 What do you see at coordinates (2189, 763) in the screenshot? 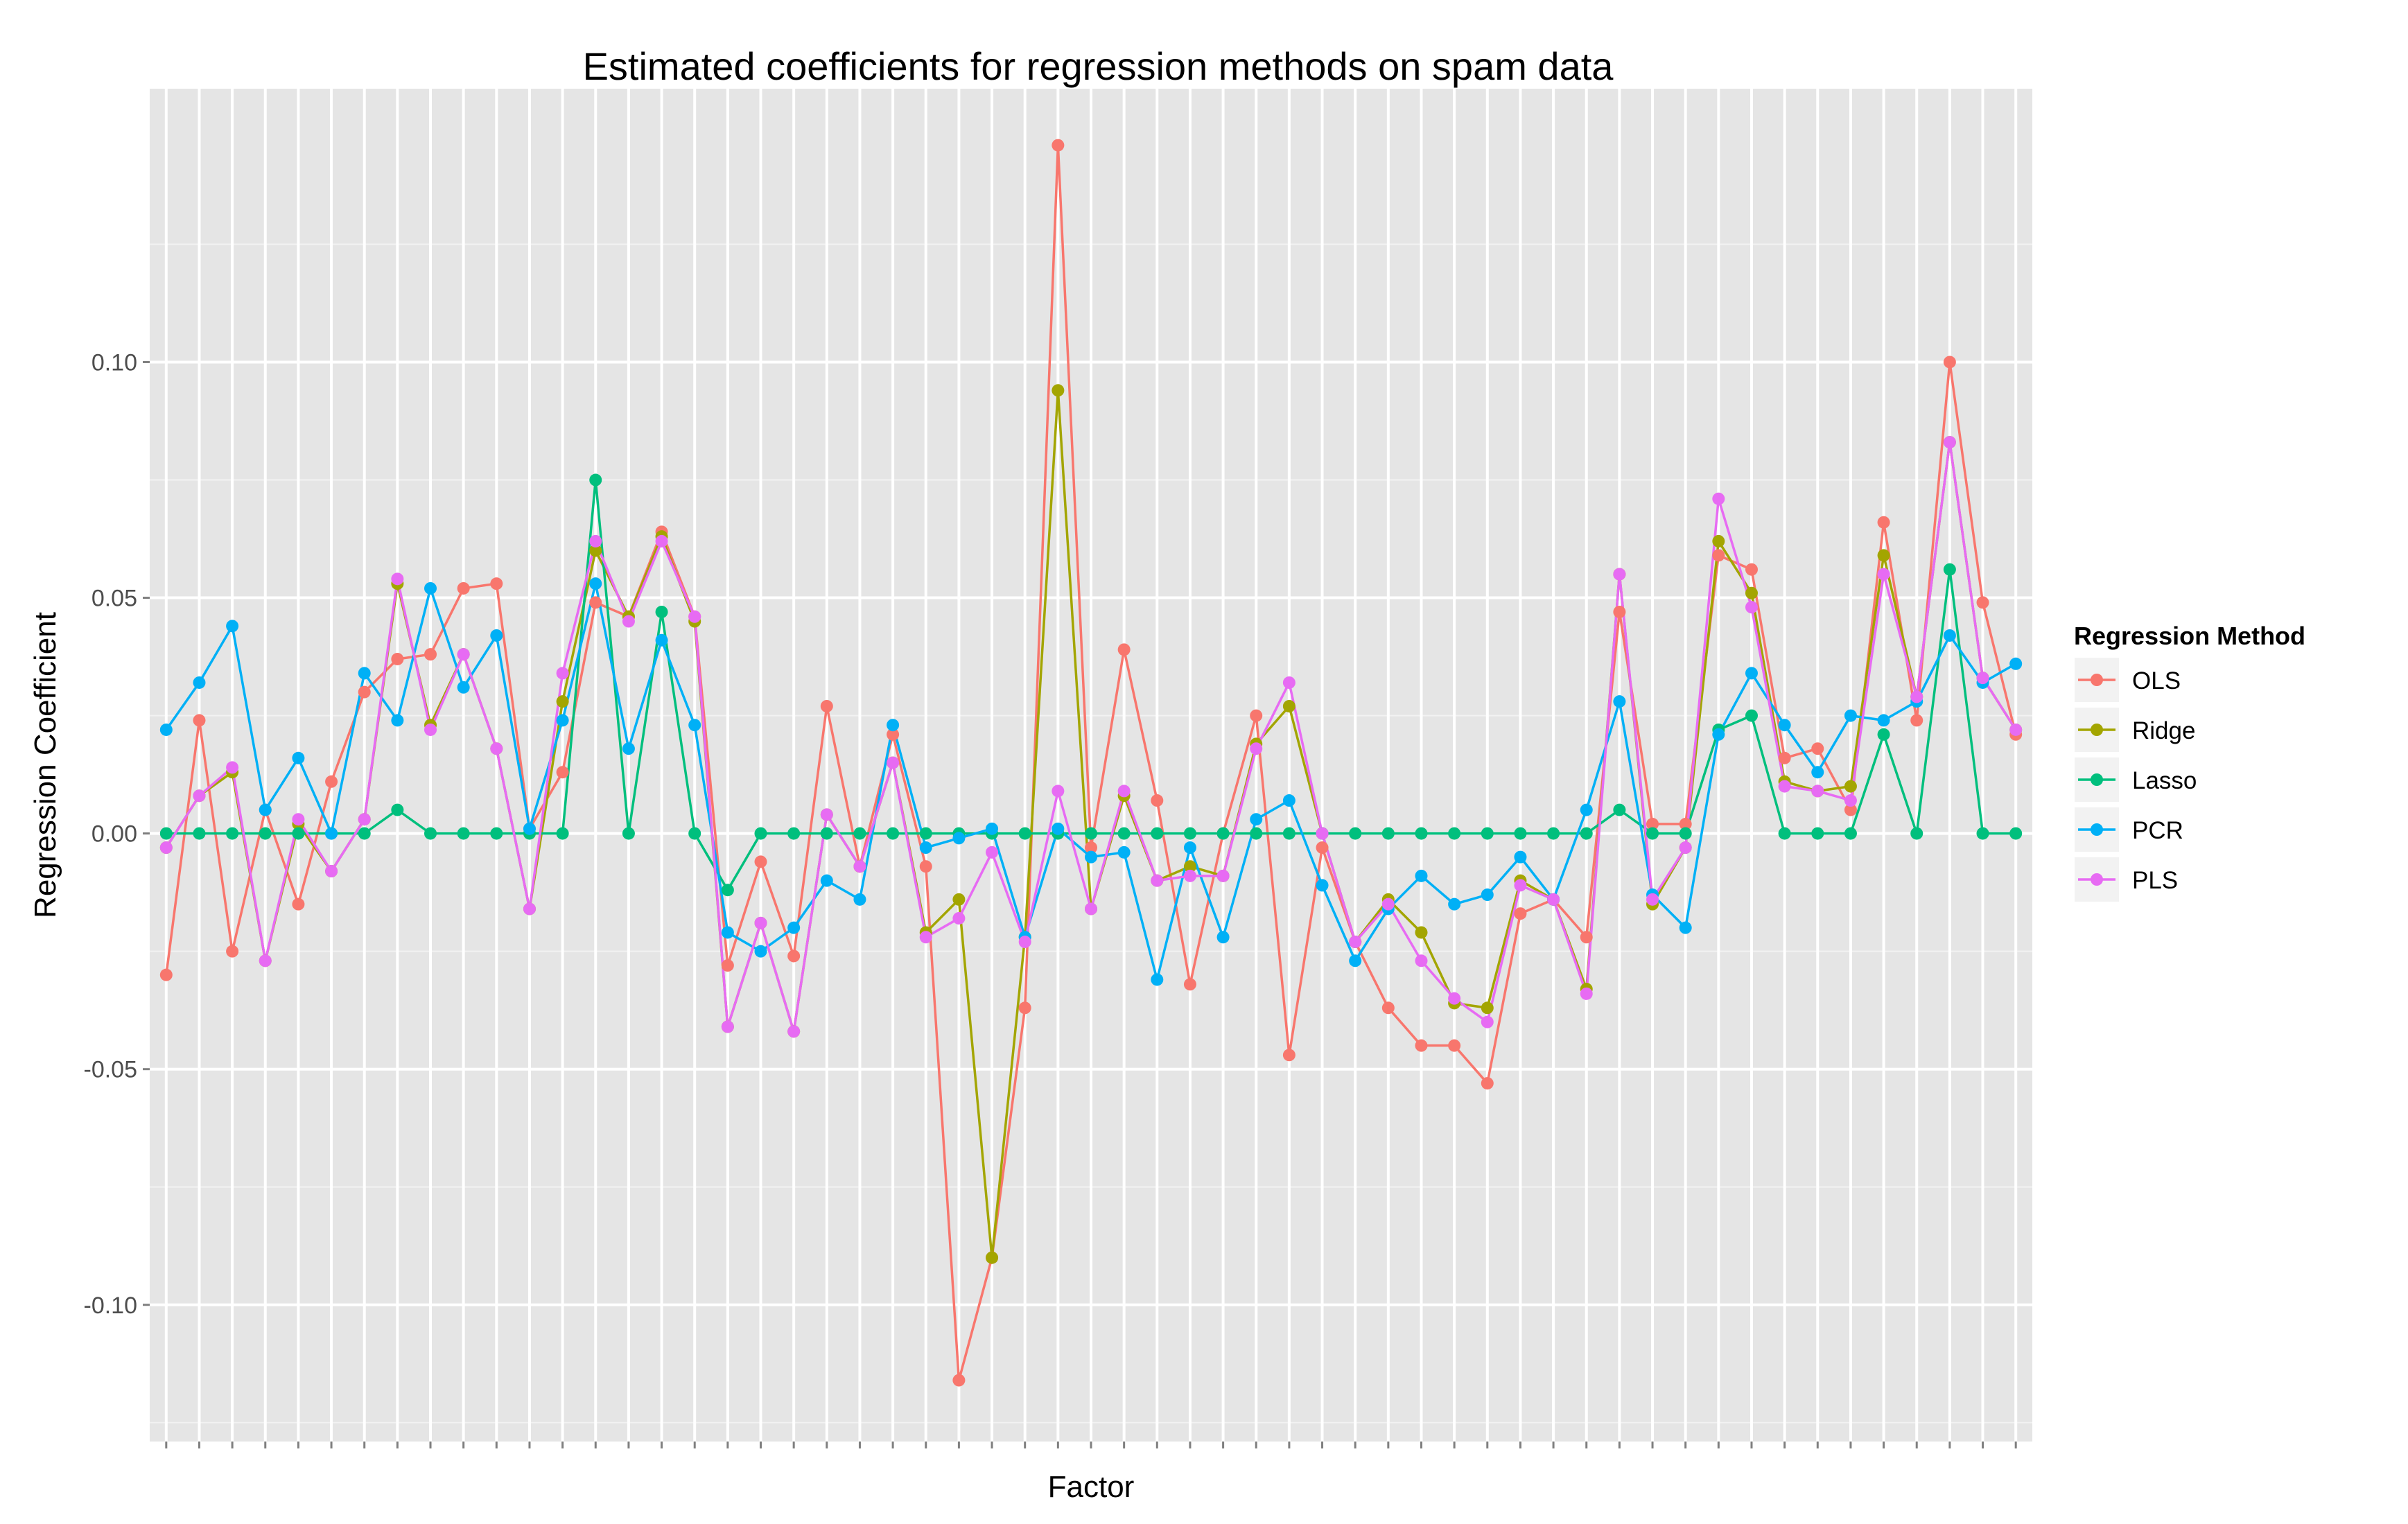
I see `legend: Regression Method OLS Ridge Lasso PCR PLS` at bounding box center [2189, 763].